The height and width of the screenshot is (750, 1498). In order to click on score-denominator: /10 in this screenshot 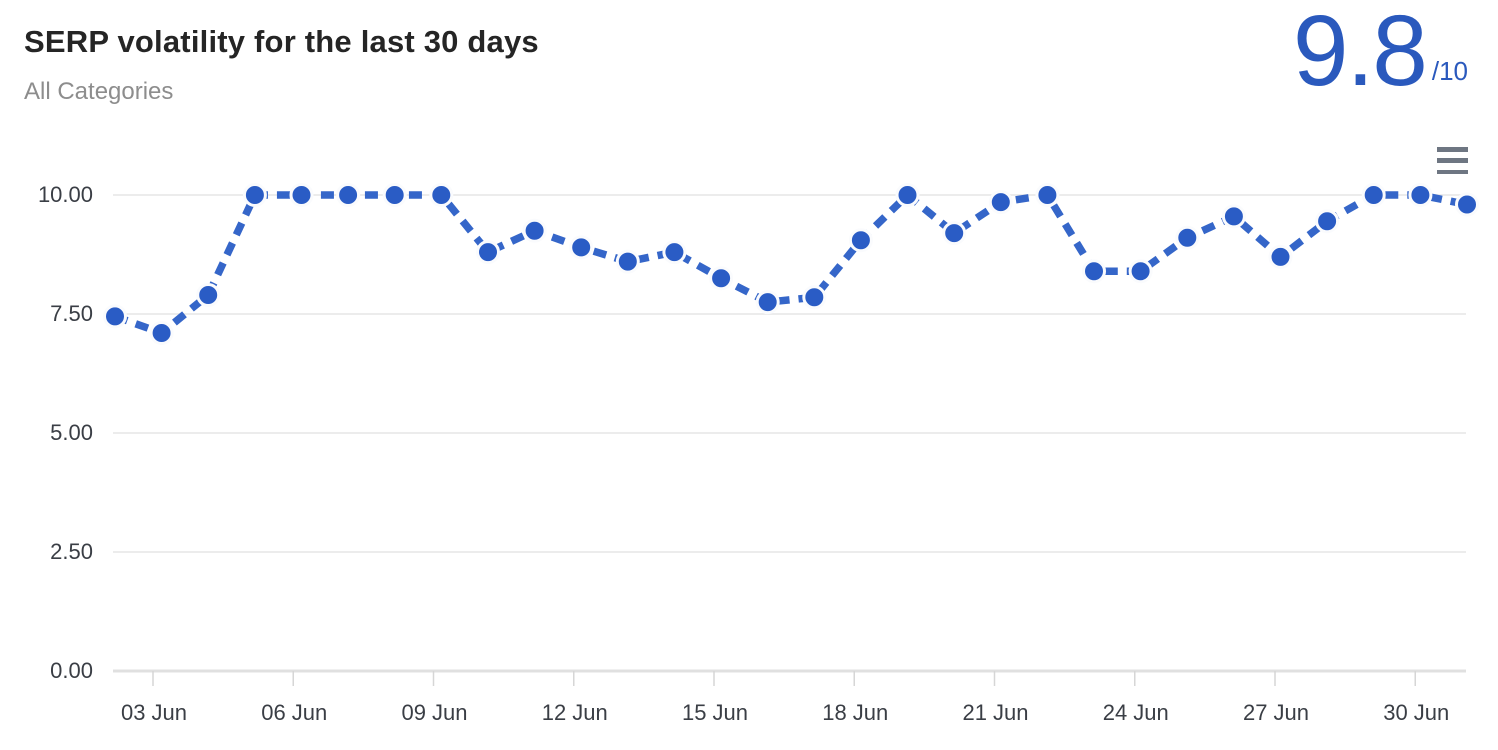, I will do `click(1449, 71)`.